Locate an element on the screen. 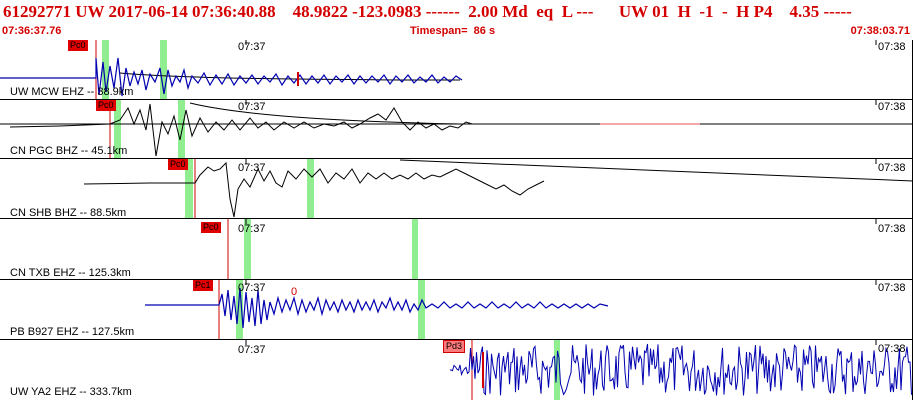 This screenshot has width=913, height=400. phase-pick-flag: Pc1 is located at coordinates (203, 285).